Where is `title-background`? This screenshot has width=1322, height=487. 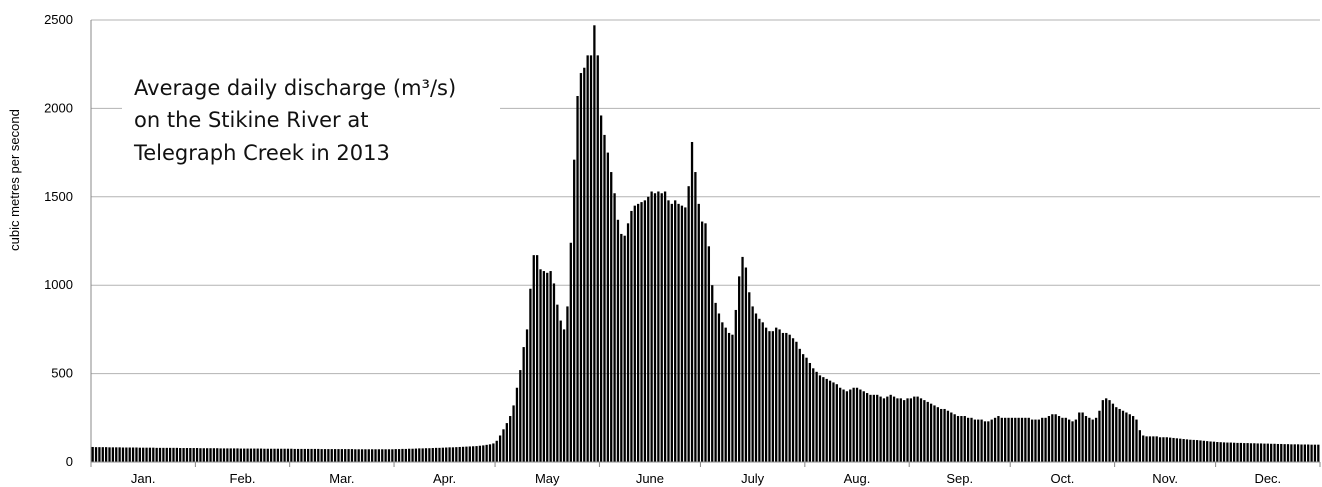 title-background is located at coordinates (311, 122).